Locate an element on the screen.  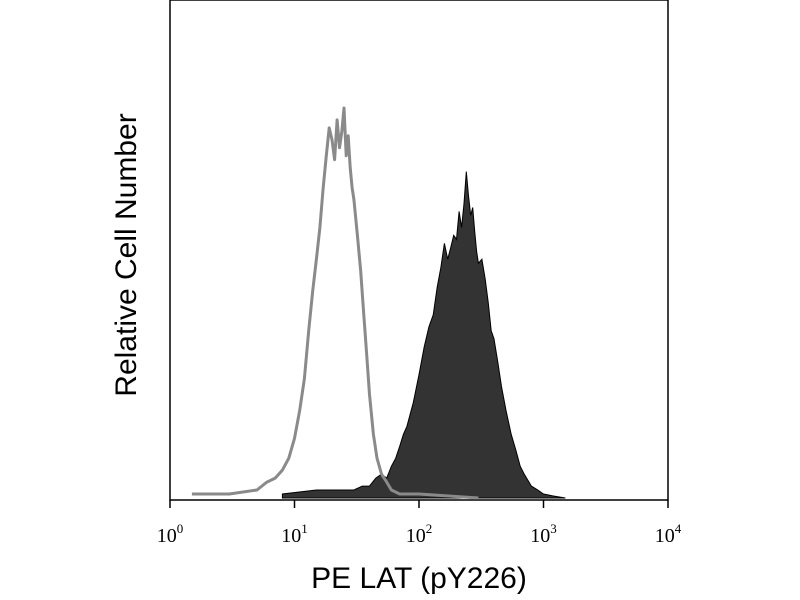
x-tick-label: 10⁰ is located at coordinates (170, 534).